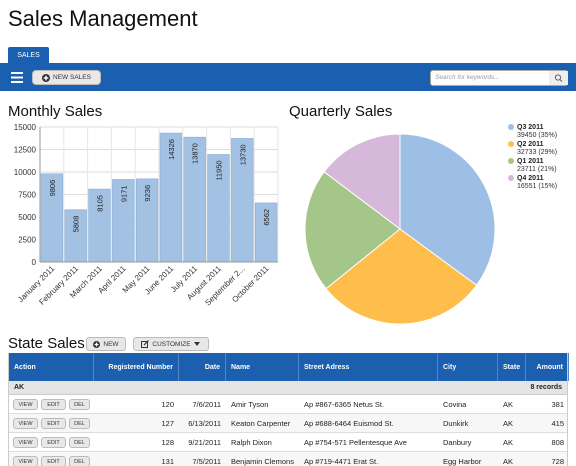 The image size is (576, 466). I want to click on y-tick-label: 10000, so click(25, 172).